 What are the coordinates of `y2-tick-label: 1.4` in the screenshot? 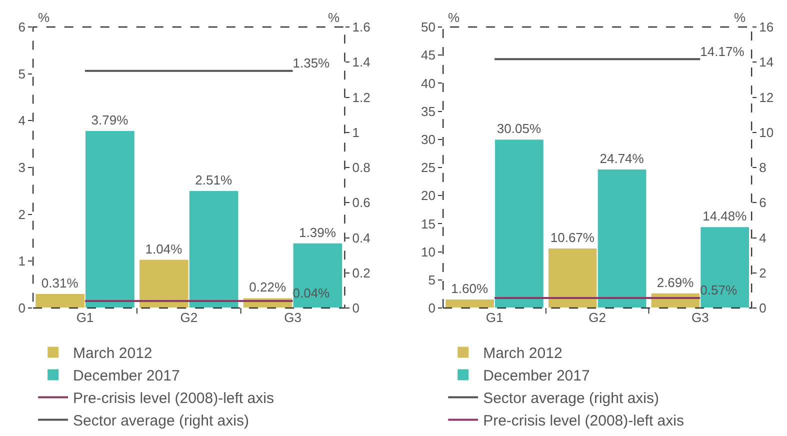 It's located at (361, 62).